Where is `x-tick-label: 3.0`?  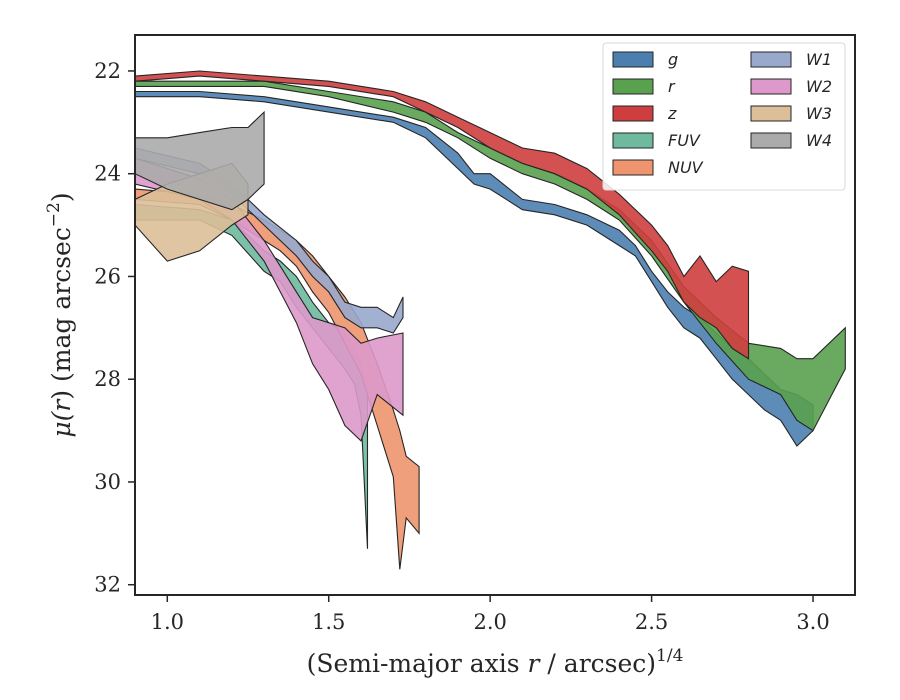 x-tick-label: 3.0 is located at coordinates (812, 622).